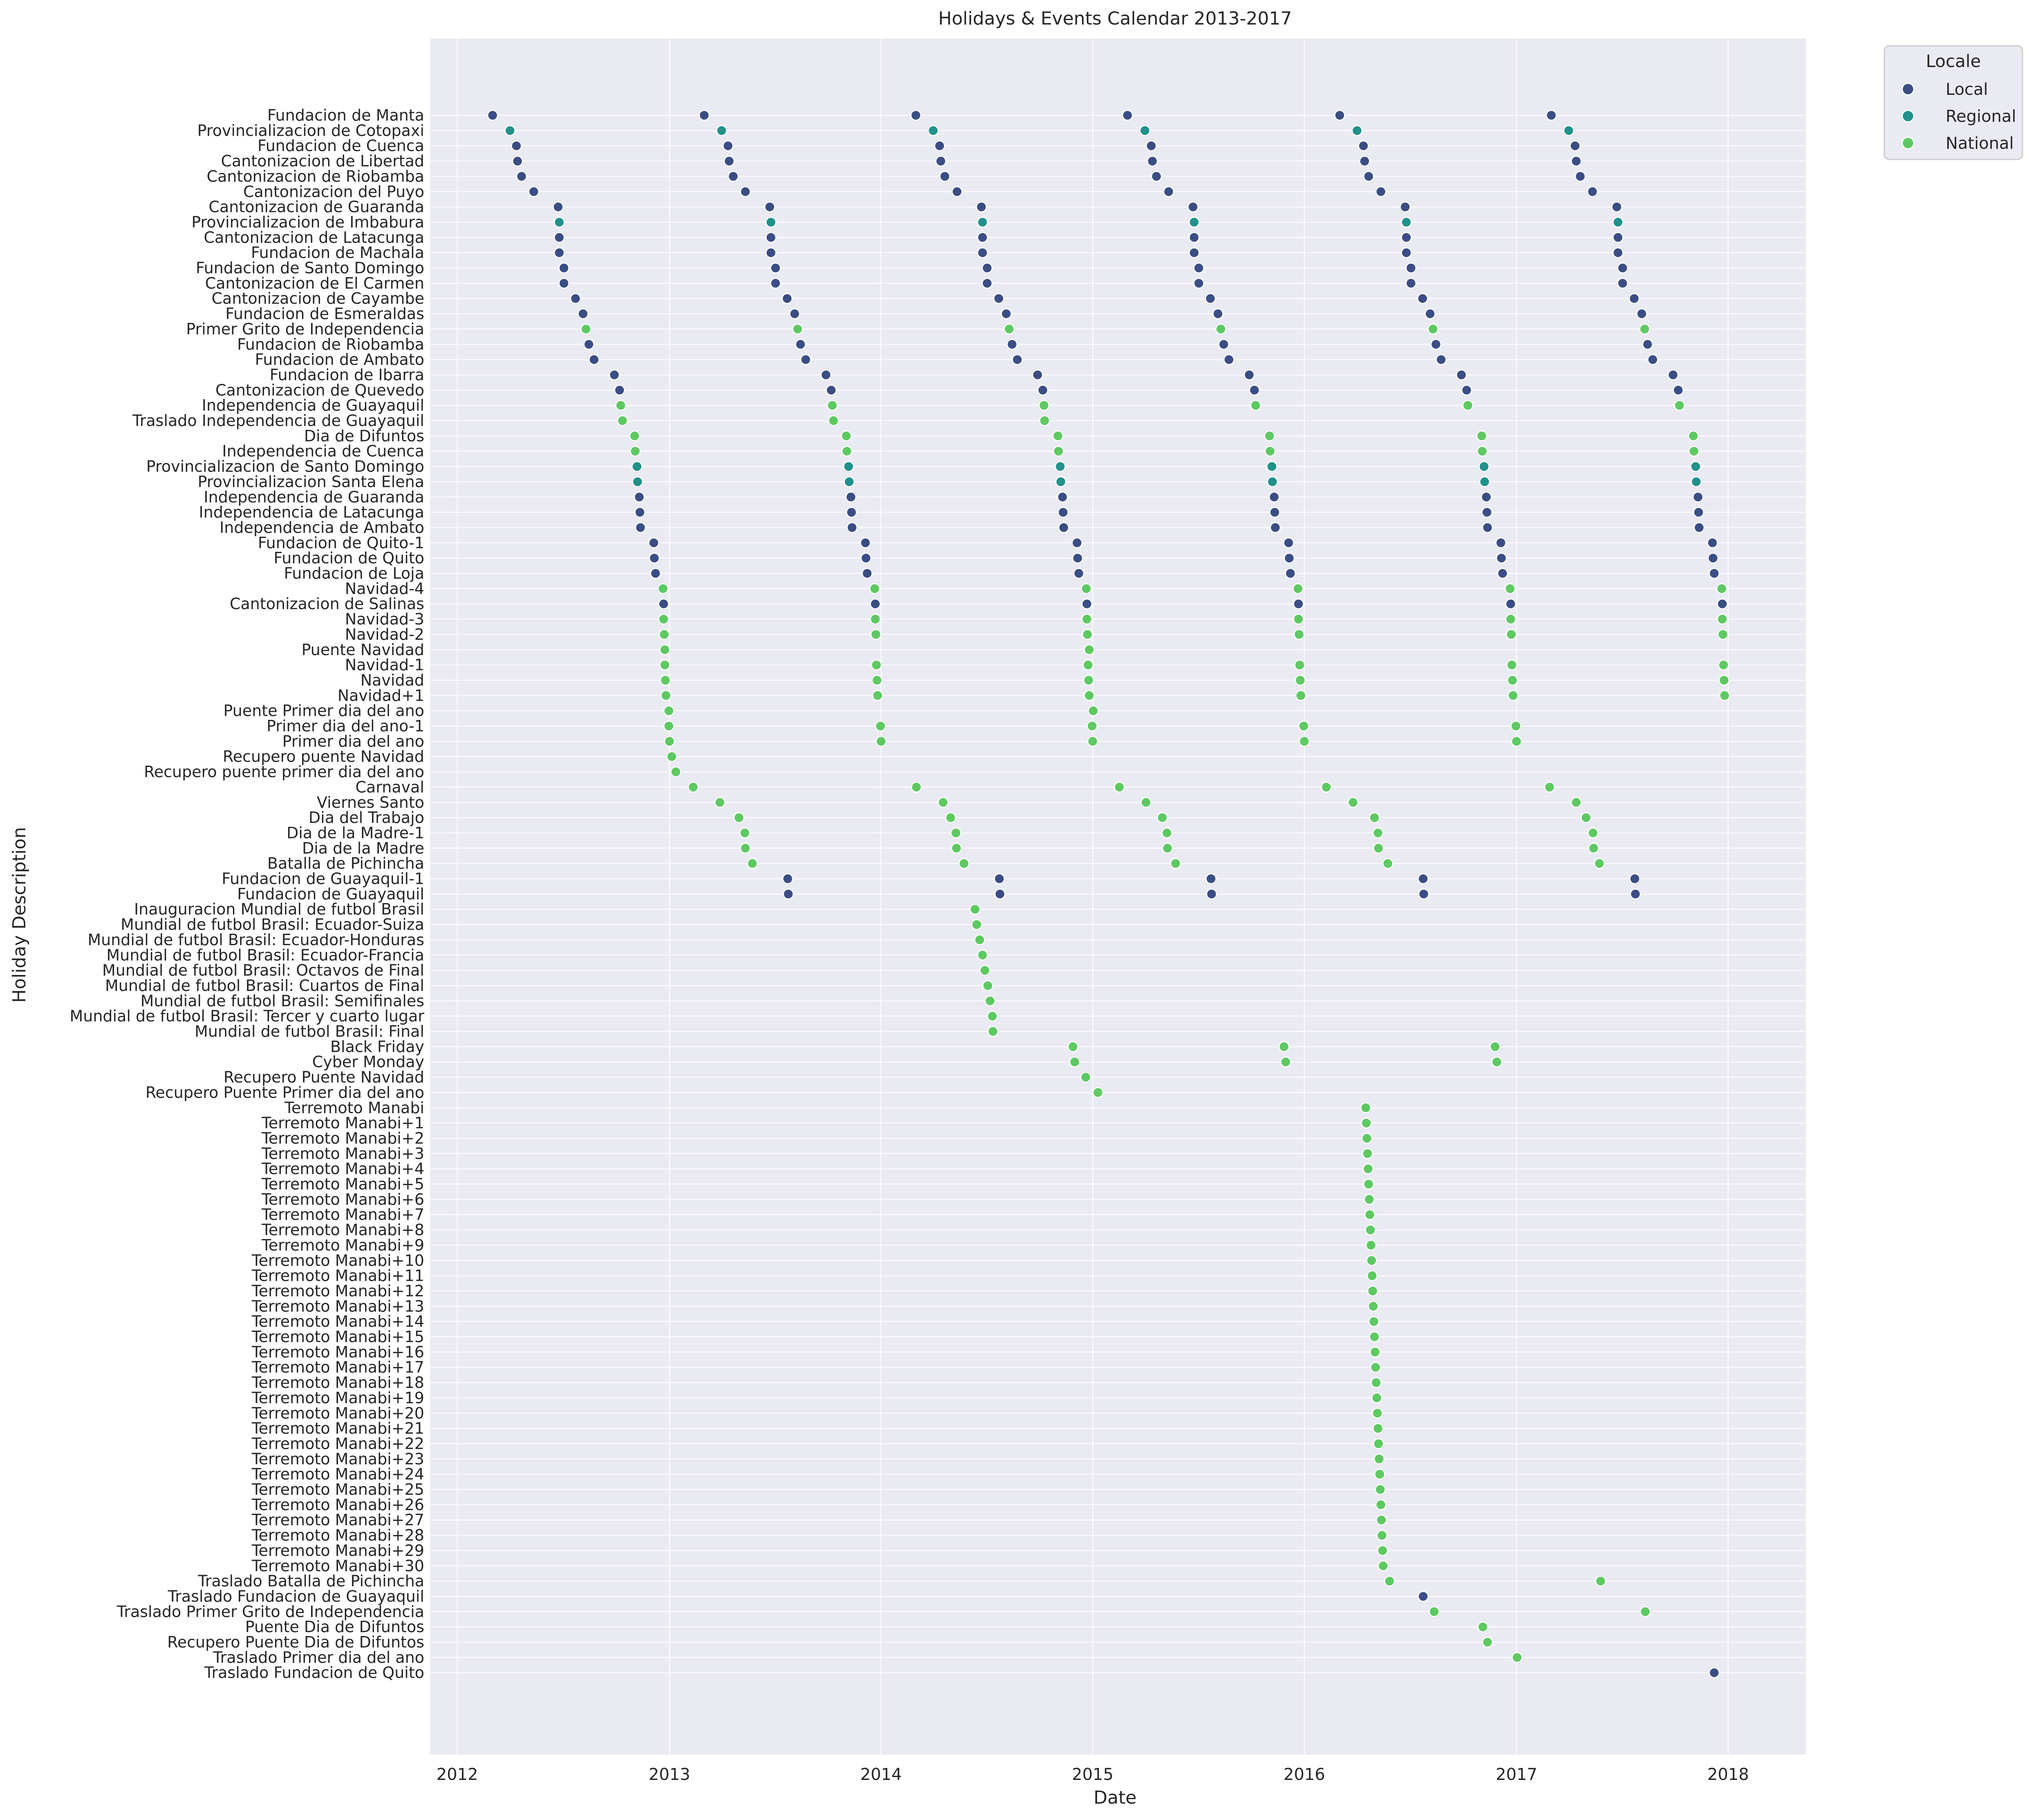 The height and width of the screenshot is (1820, 2038). What do you see at coordinates (354, 1108) in the screenshot?
I see `y-tick-label: Terremoto Manabi` at bounding box center [354, 1108].